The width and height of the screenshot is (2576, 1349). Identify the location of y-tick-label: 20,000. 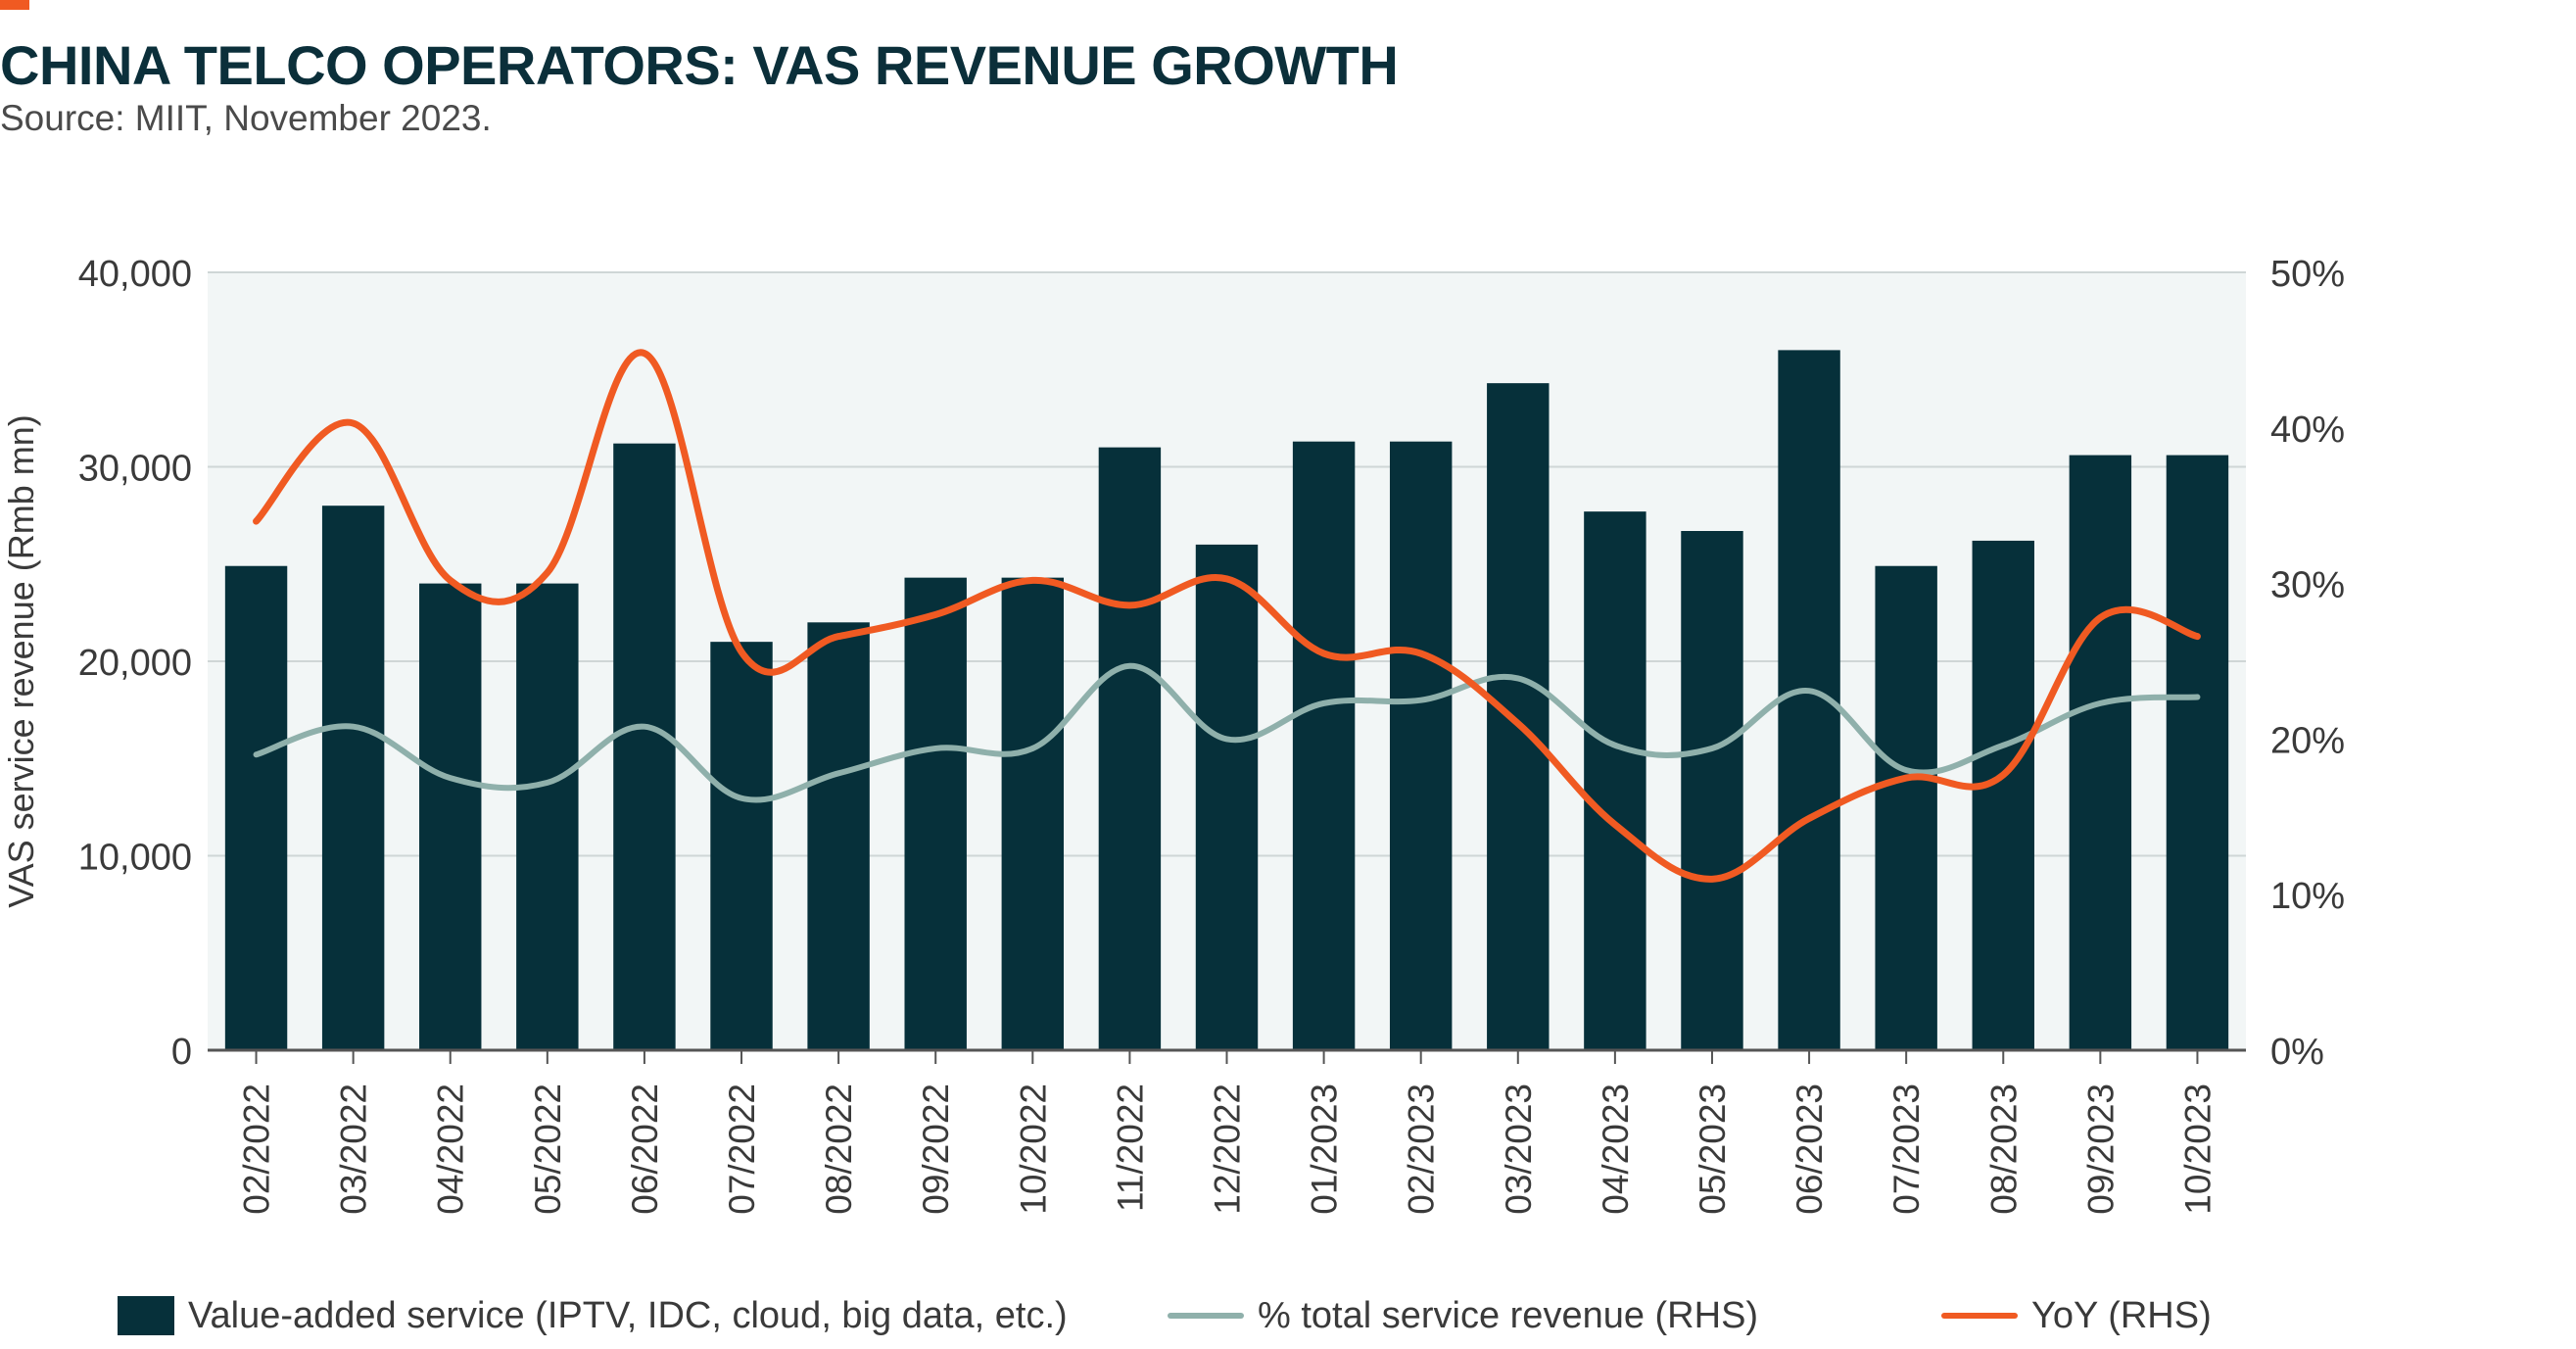
(135, 663).